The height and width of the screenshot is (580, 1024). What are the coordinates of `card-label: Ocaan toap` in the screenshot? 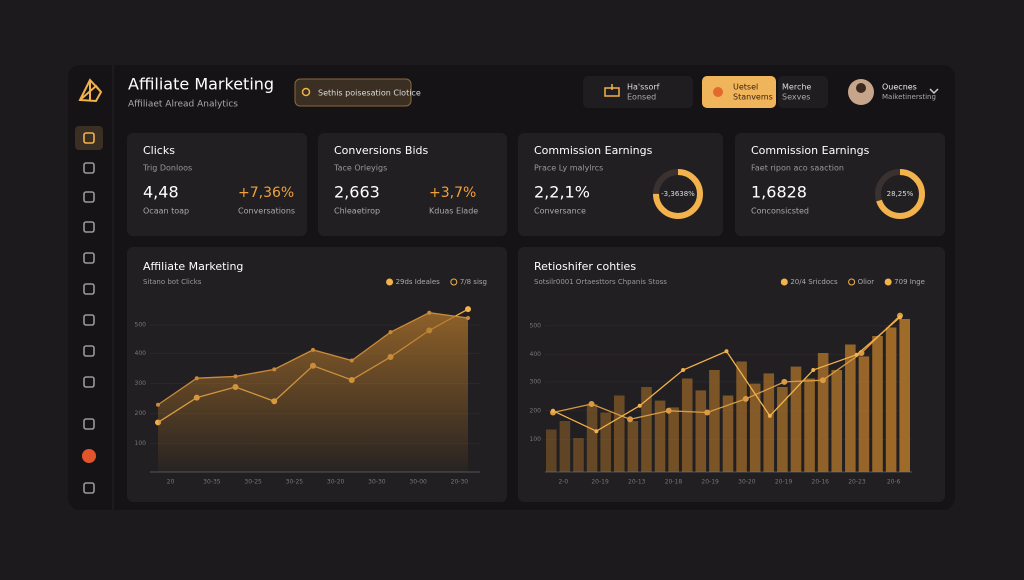 It's located at (166, 211).